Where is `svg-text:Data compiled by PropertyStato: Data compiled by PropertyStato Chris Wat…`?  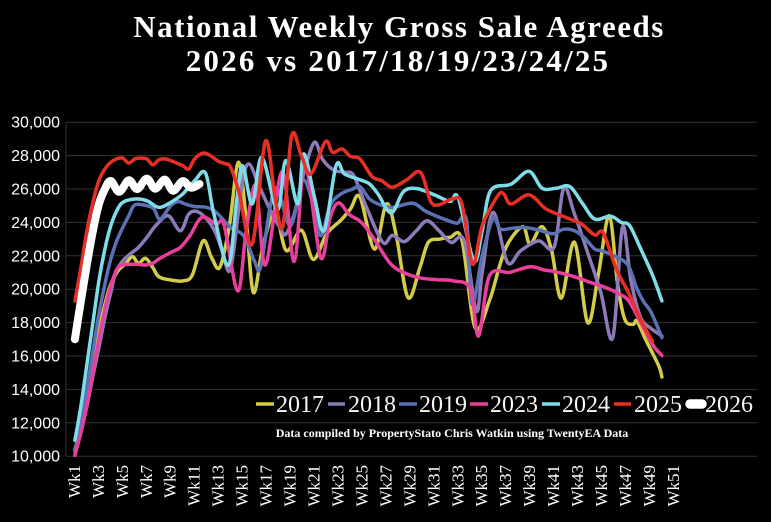 svg-text:Data compiled by PropertyStato: Data compiled by PropertyStato Chris Wat… is located at coordinates (452, 433).